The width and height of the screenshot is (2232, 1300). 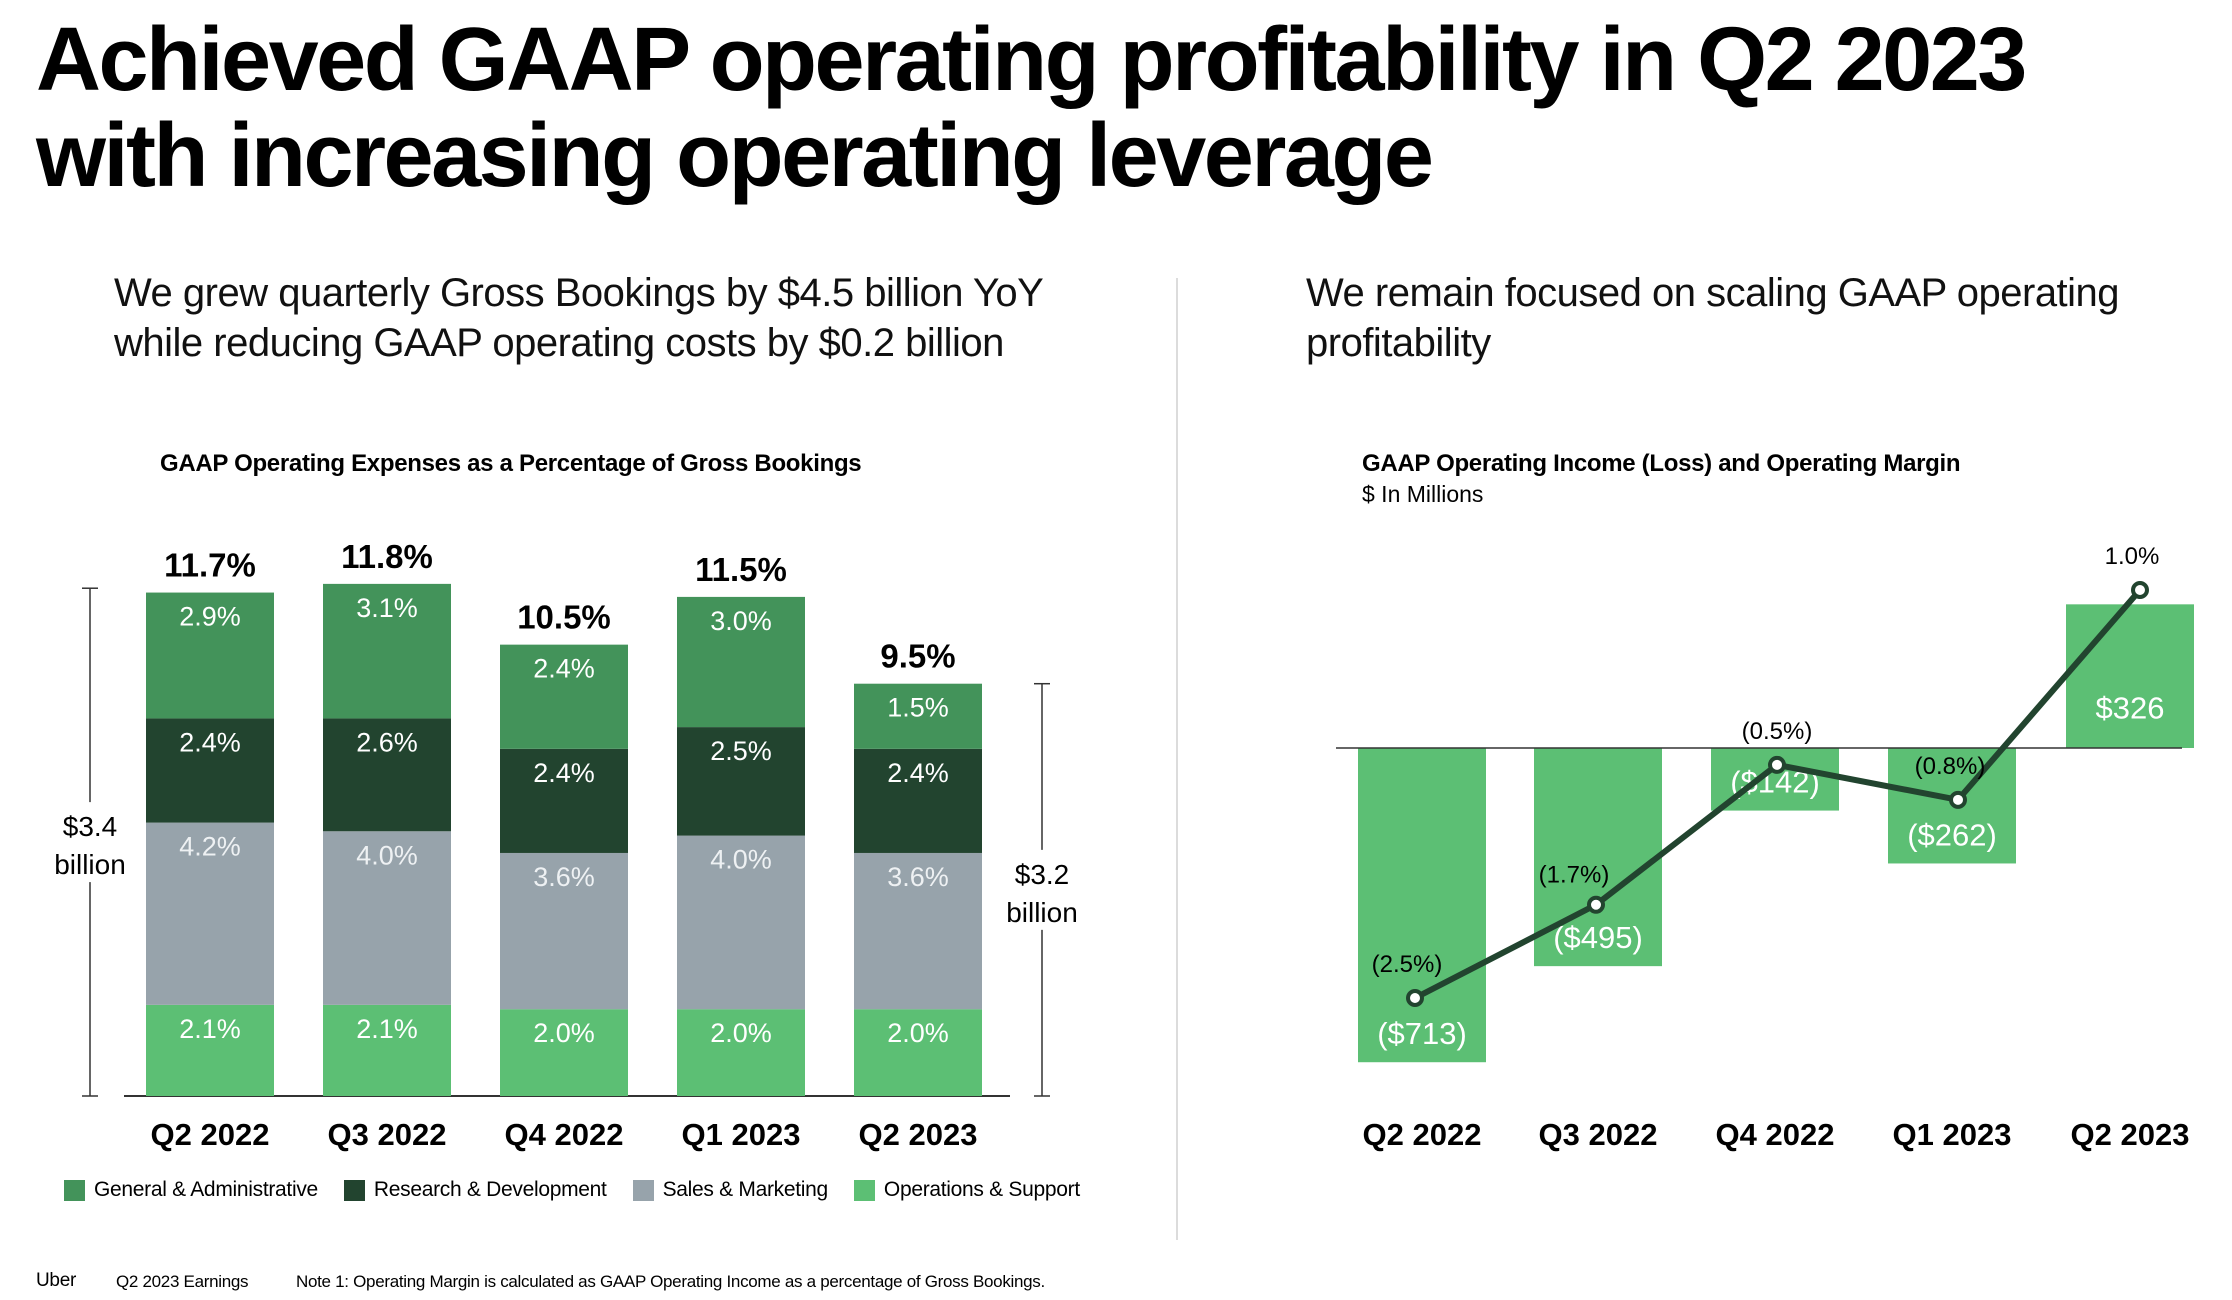 I want to click on x-tick-label-q3-2022: Q3 2022, so click(x=387, y=1134).